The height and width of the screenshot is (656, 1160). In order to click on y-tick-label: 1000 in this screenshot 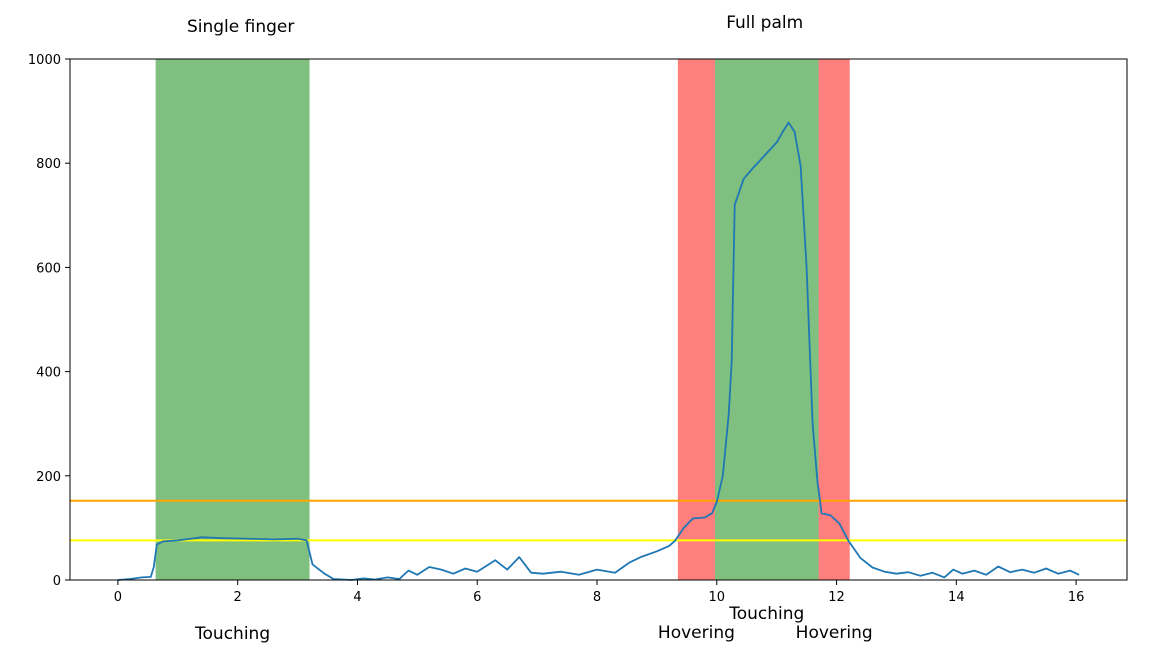, I will do `click(44, 60)`.